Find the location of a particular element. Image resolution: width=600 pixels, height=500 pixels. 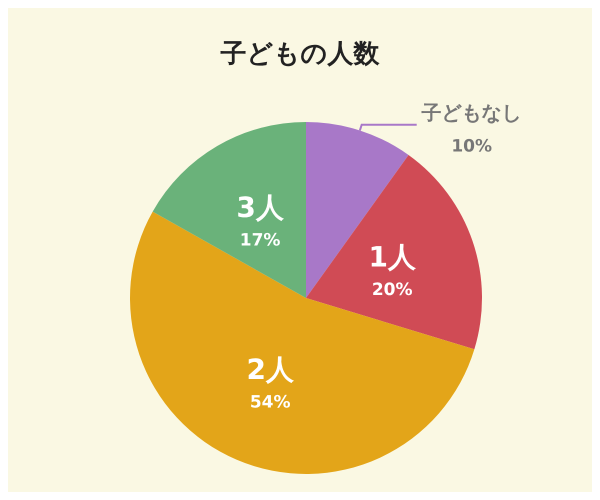

slice-label: 2人 is located at coordinates (270, 369).